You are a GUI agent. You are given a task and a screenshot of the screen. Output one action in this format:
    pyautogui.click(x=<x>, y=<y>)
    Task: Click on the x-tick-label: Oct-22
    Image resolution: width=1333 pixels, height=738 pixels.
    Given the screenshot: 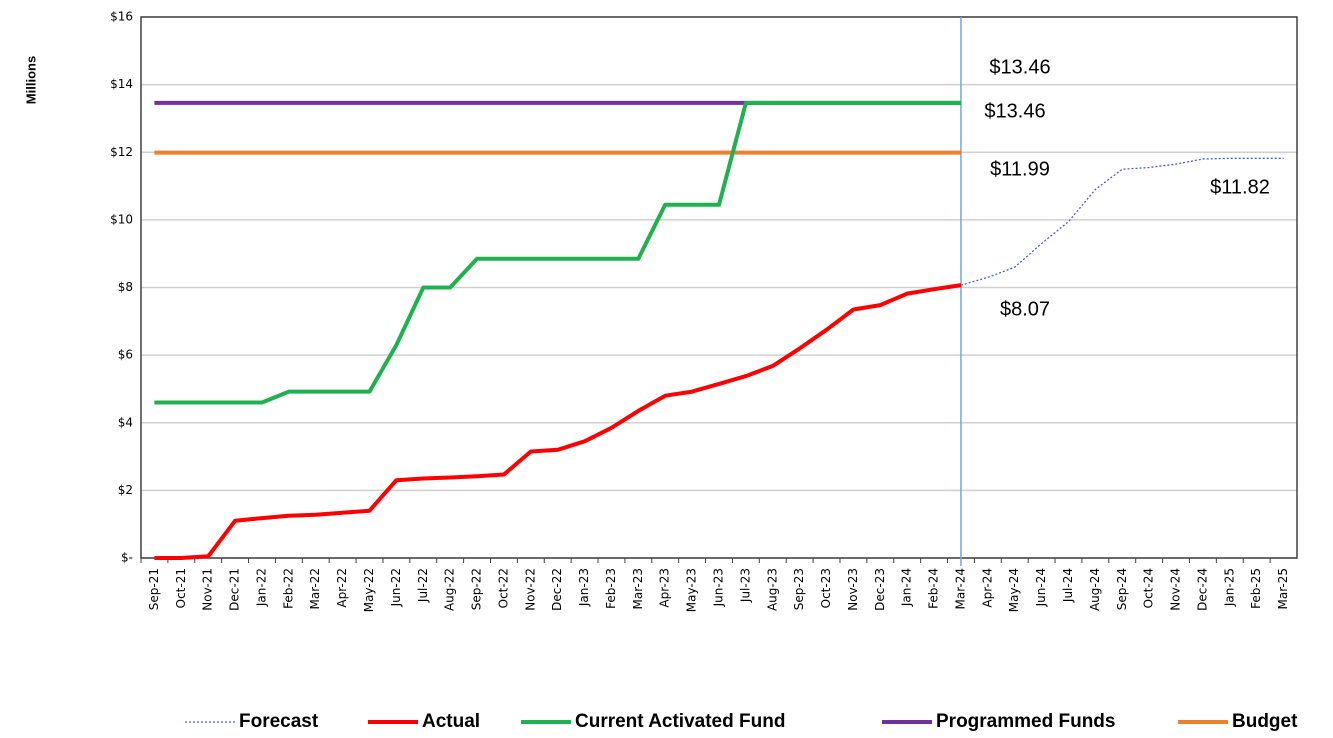 What is the action you would take?
    pyautogui.click(x=503, y=588)
    